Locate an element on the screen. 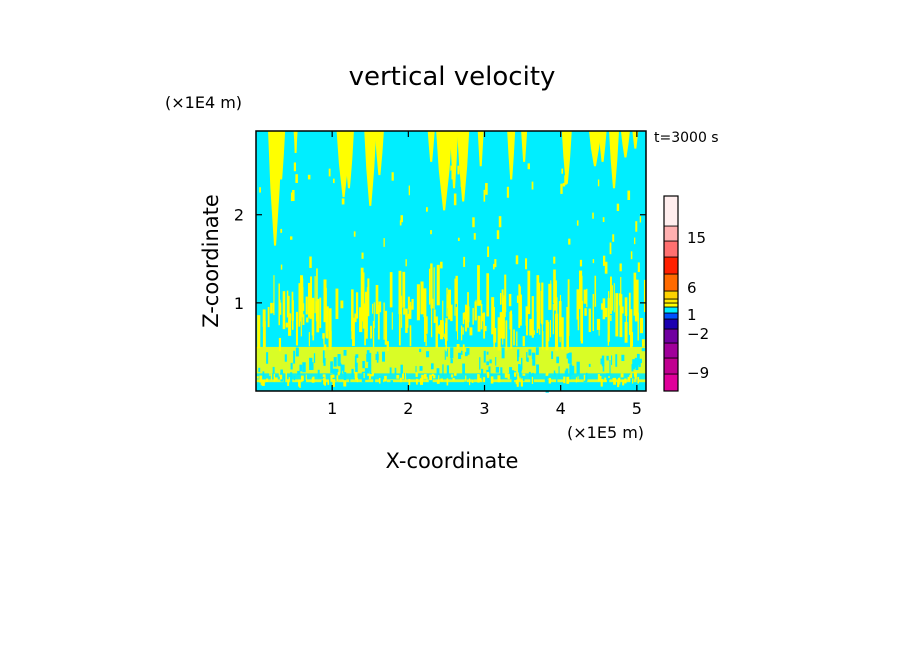  y-tick-label: 2 is located at coordinates (239, 215).